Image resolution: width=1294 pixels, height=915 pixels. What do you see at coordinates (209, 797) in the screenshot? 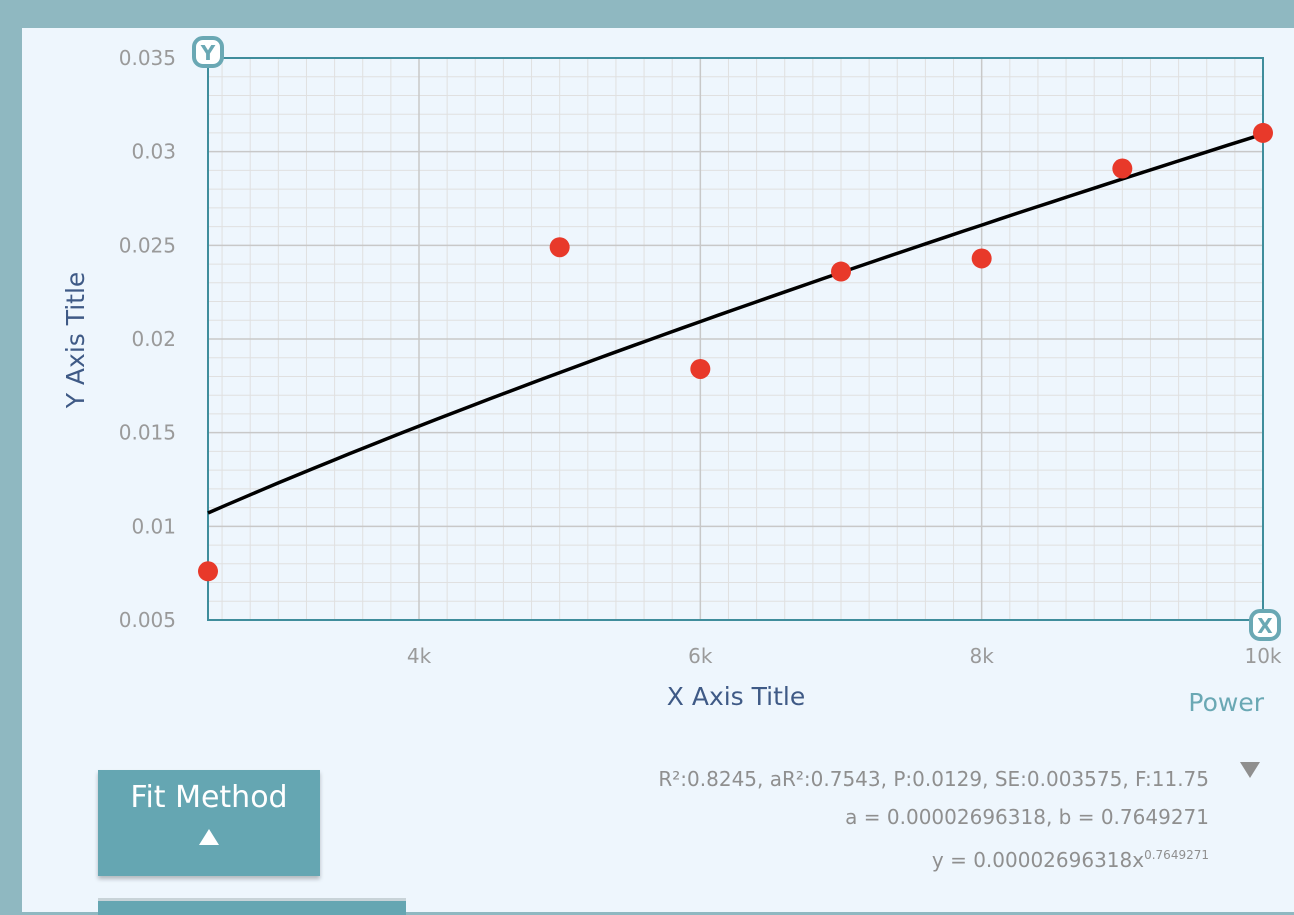
I see `fit-method-label: Fit Method` at bounding box center [209, 797].